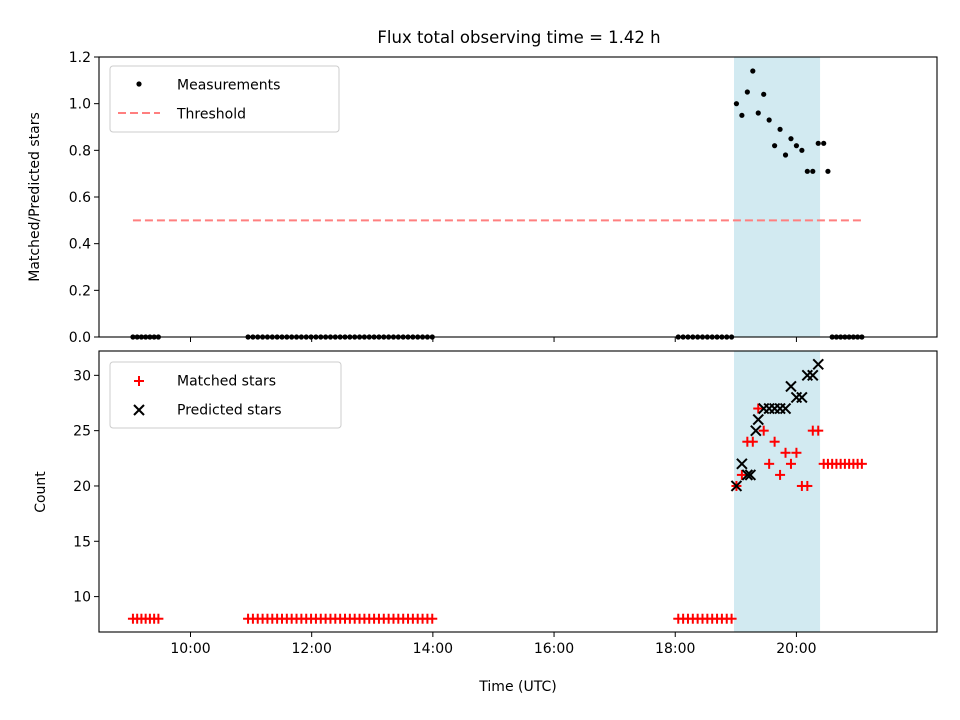  Describe the element at coordinates (82, 487) in the screenshot. I see `y-tick-label: 20` at that location.